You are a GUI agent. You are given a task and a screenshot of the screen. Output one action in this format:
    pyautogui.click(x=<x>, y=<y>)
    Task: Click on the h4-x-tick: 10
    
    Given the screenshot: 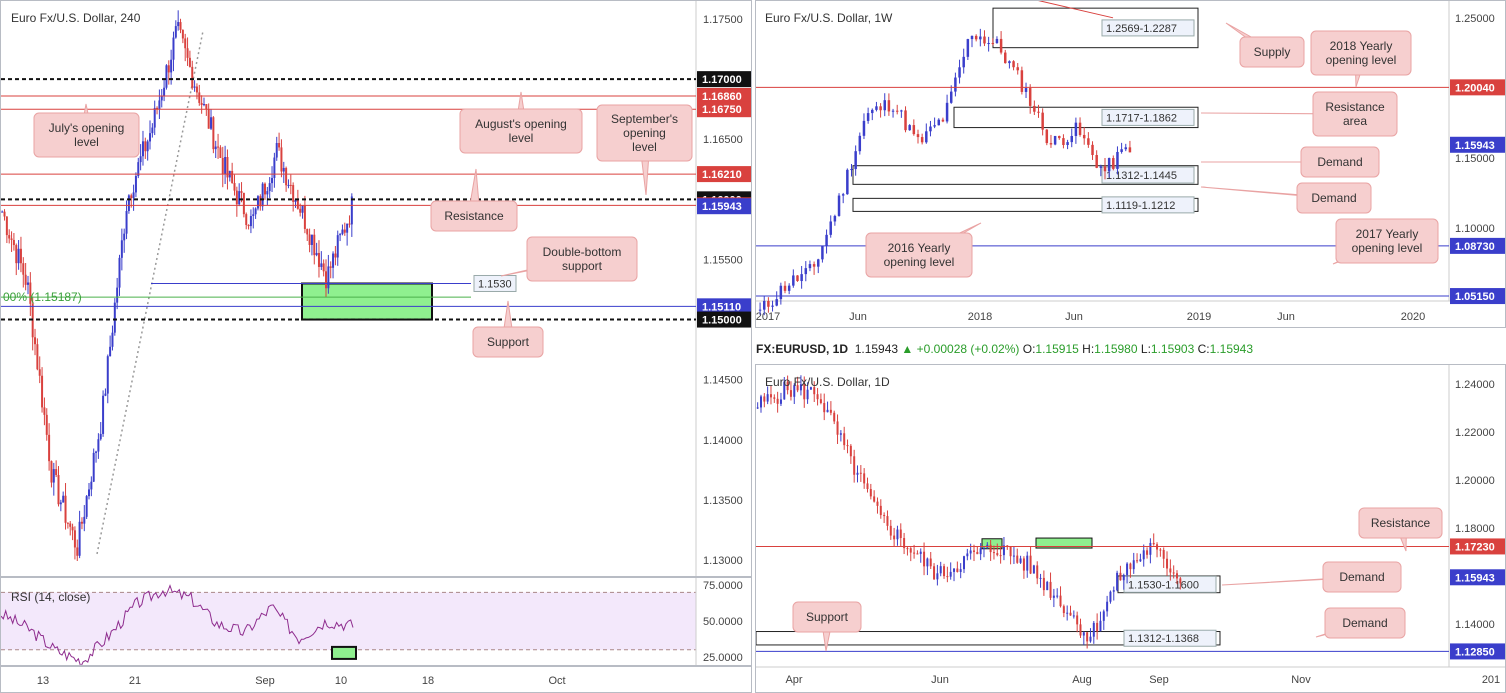 What is the action you would take?
    pyautogui.click(x=341, y=681)
    